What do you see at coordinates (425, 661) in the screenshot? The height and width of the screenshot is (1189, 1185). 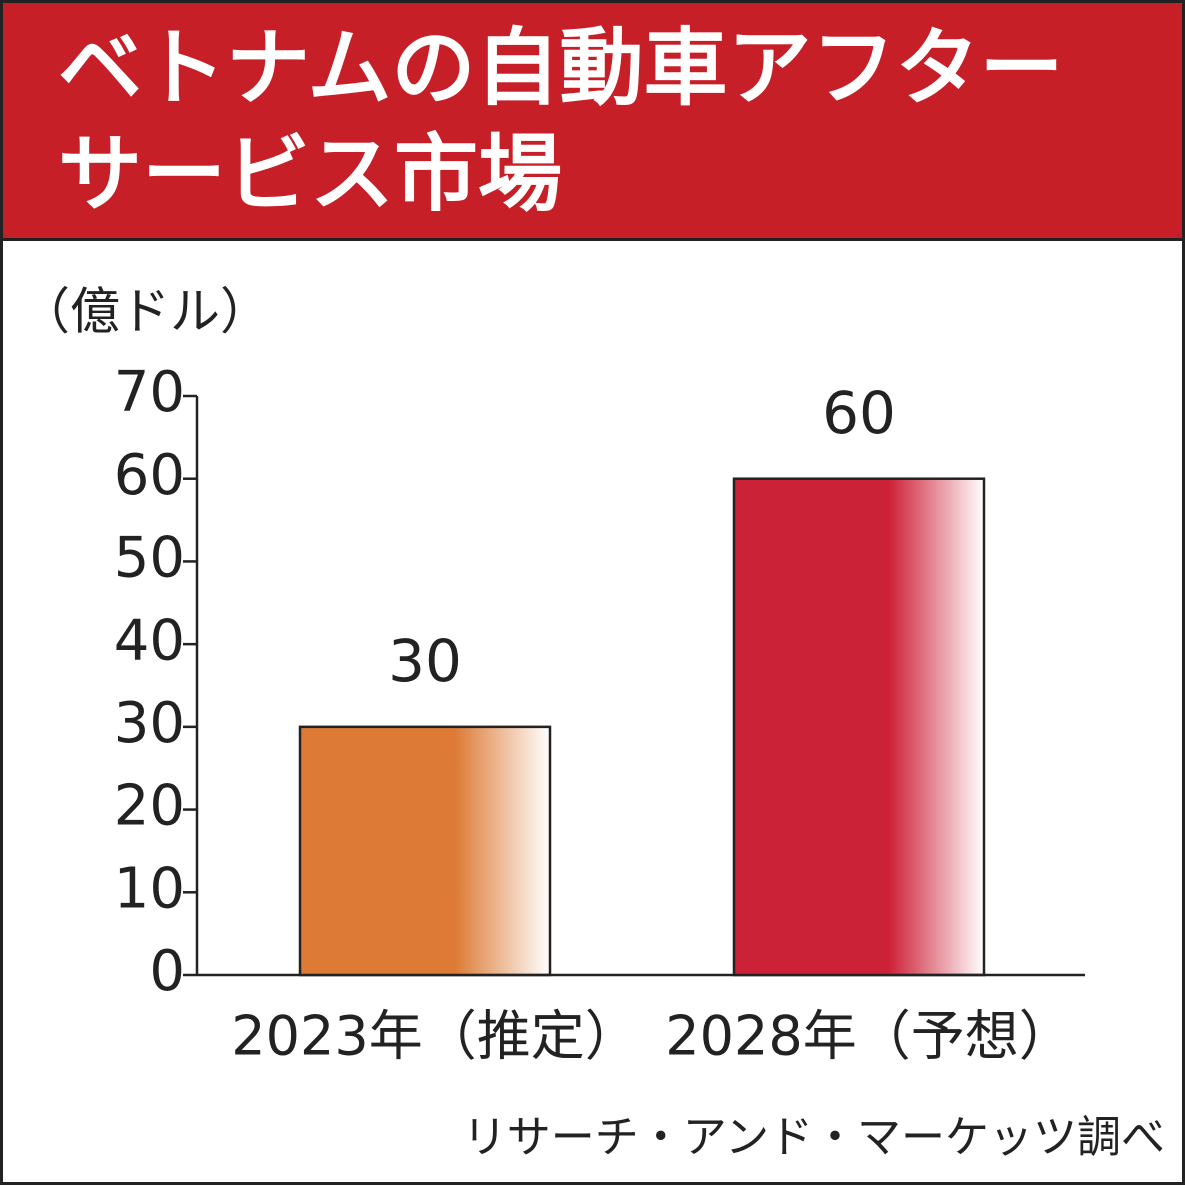 I see `value-label: 30` at bounding box center [425, 661].